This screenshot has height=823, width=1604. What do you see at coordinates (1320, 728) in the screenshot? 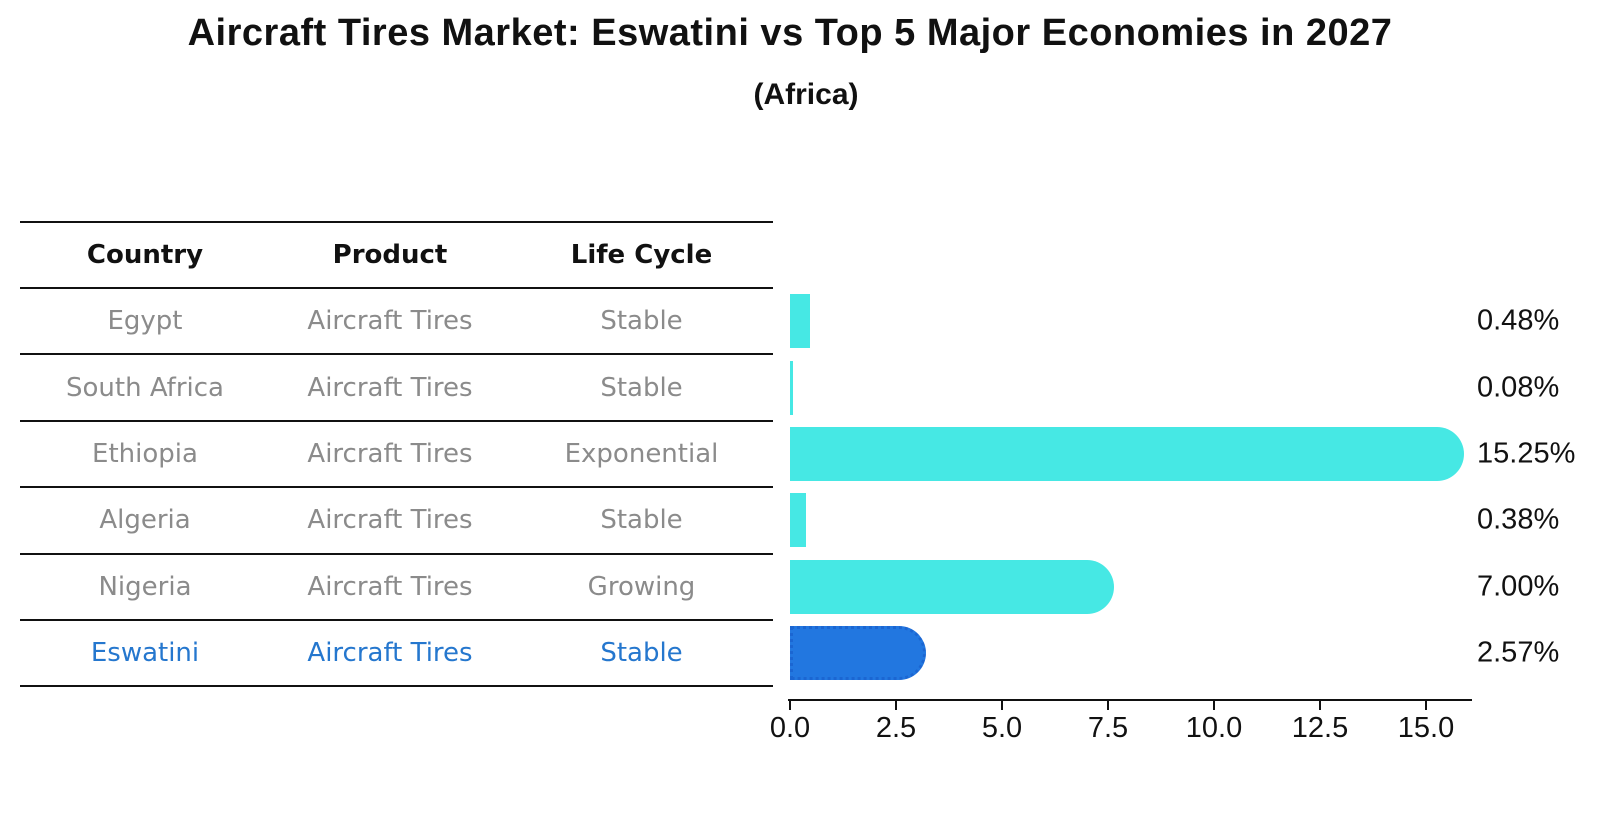
I see `x-axis-tick-label: 12.5` at bounding box center [1320, 728].